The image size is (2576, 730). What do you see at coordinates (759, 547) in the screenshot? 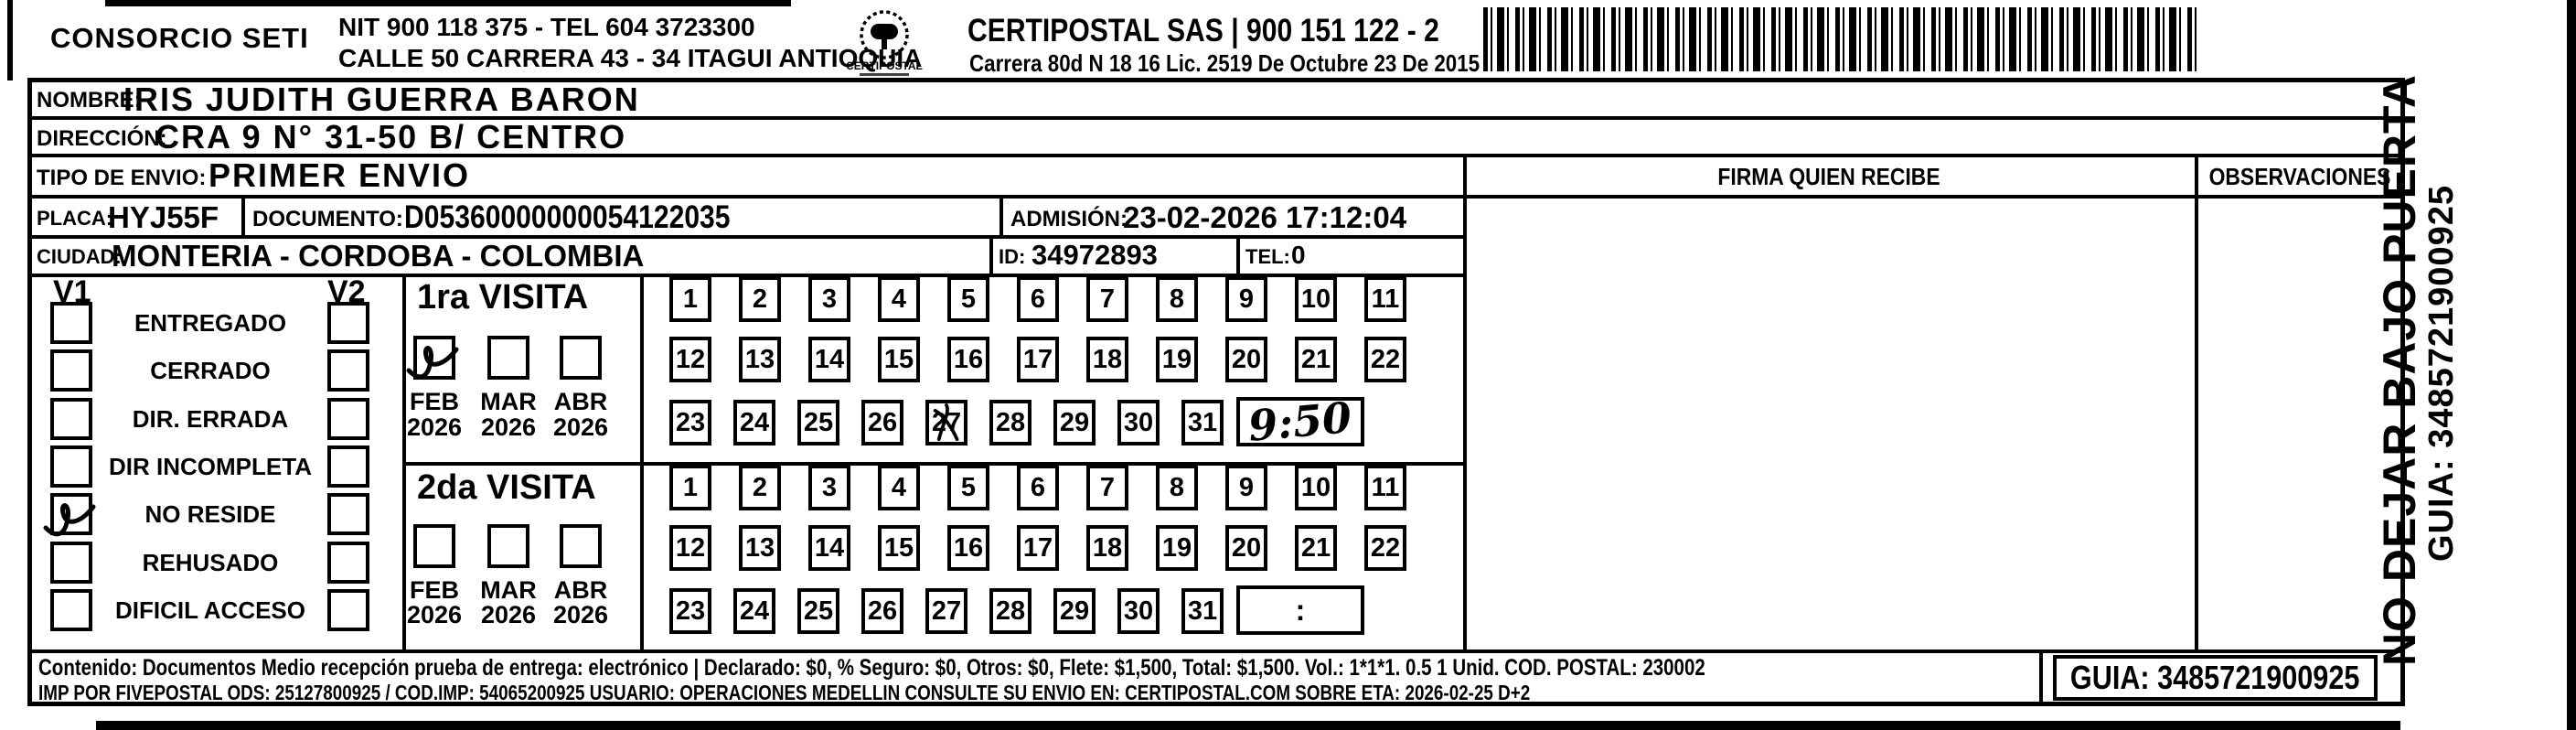
I see `day-number: 13` at bounding box center [759, 547].